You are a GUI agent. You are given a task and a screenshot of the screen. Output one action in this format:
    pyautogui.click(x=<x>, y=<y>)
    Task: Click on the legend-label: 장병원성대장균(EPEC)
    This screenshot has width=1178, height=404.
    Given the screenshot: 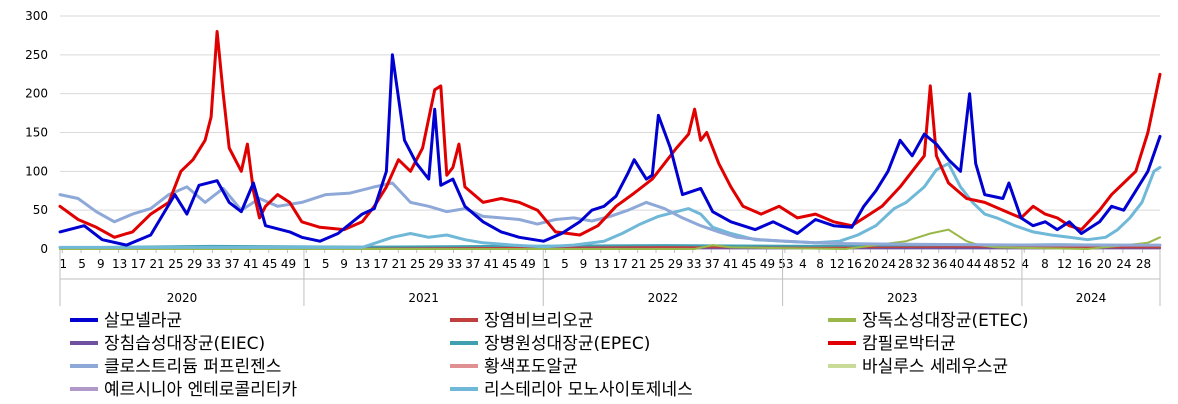 What is the action you would take?
    pyautogui.click(x=567, y=344)
    